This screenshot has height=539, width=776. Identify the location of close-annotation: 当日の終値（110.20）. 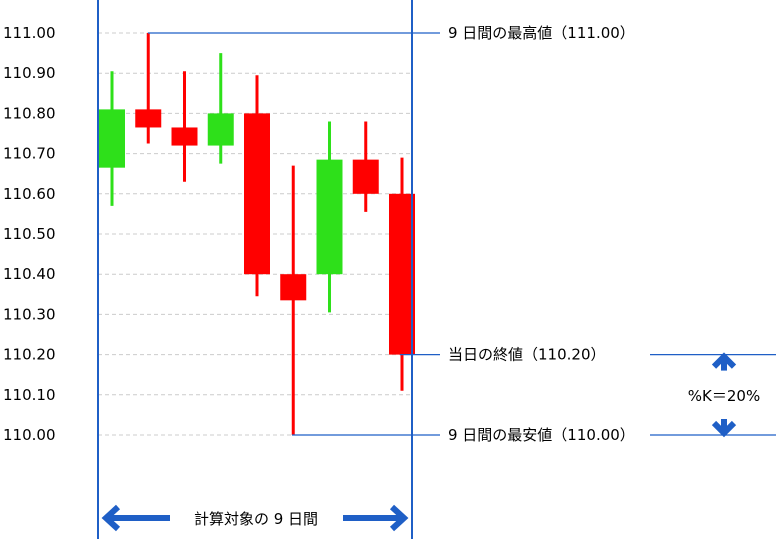
(527, 355).